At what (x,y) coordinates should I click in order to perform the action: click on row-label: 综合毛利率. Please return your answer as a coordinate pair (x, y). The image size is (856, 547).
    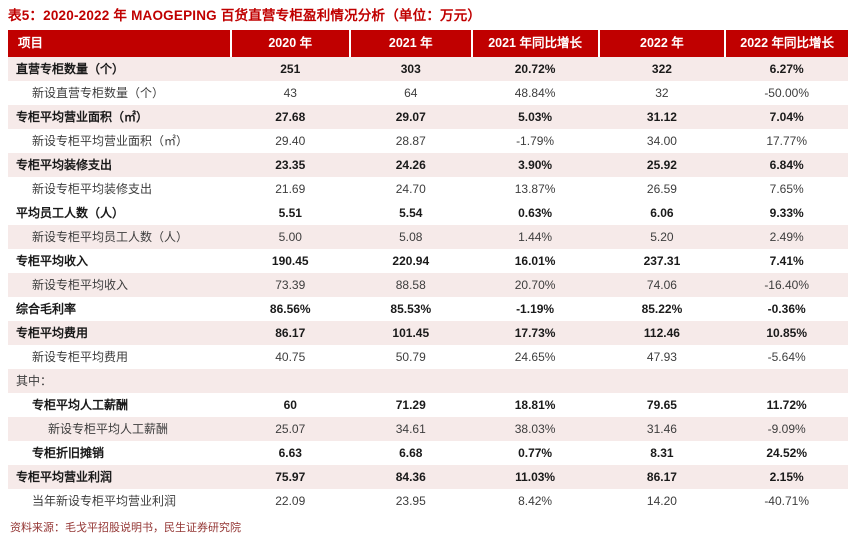
    Looking at the image, I should click on (46, 309).